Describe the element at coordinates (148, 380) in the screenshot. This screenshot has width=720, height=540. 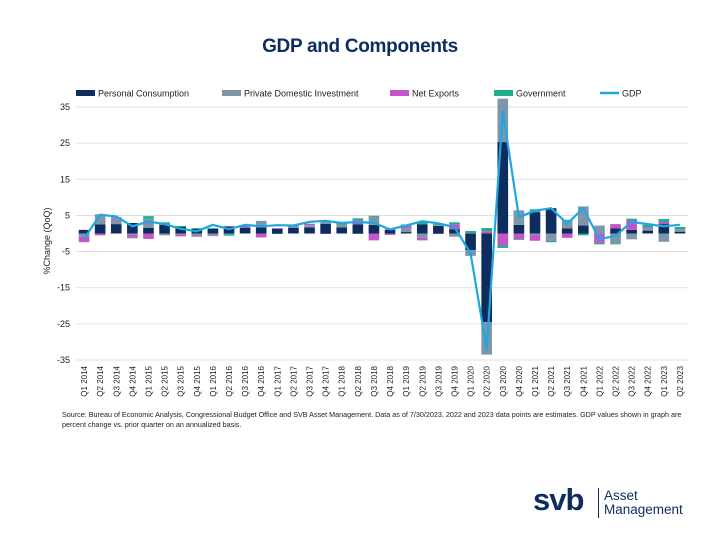
I see `x-tick-label: Q1 2015` at that location.